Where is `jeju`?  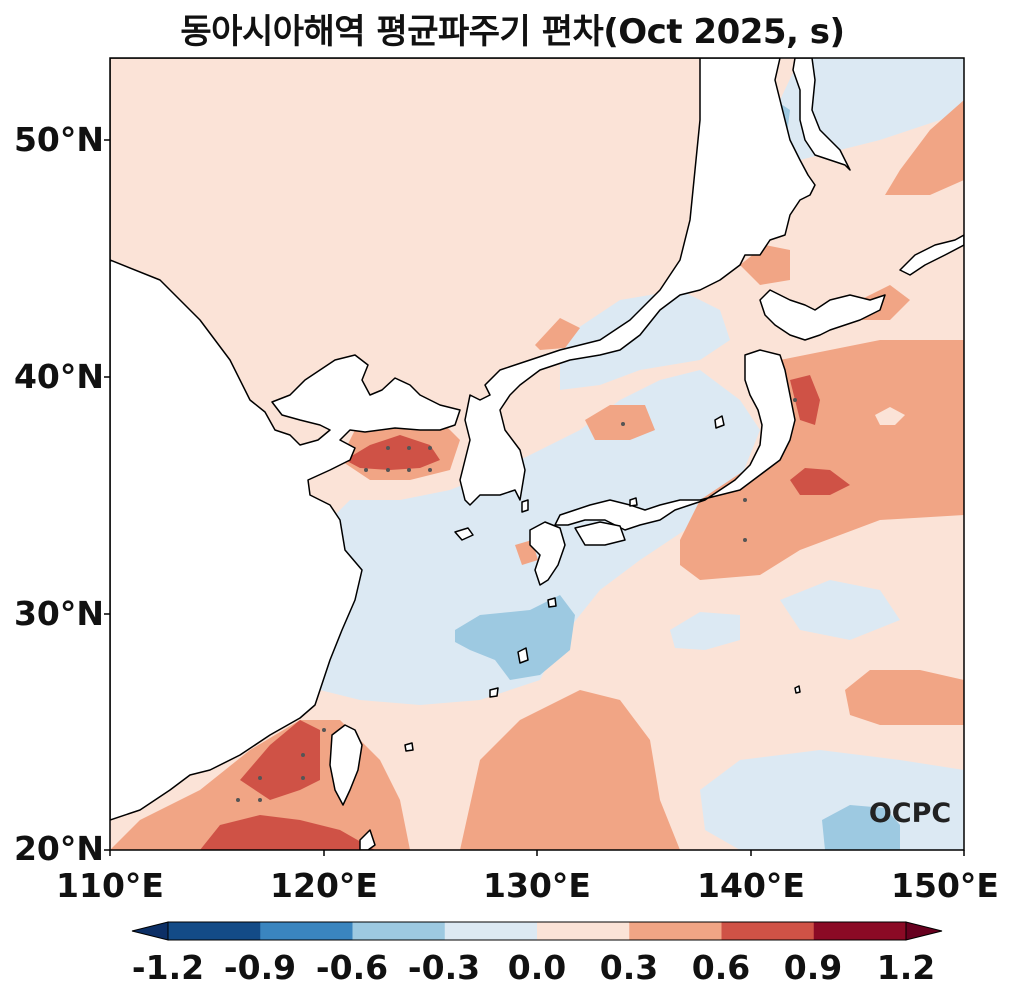
jeju is located at coordinates (464, 534).